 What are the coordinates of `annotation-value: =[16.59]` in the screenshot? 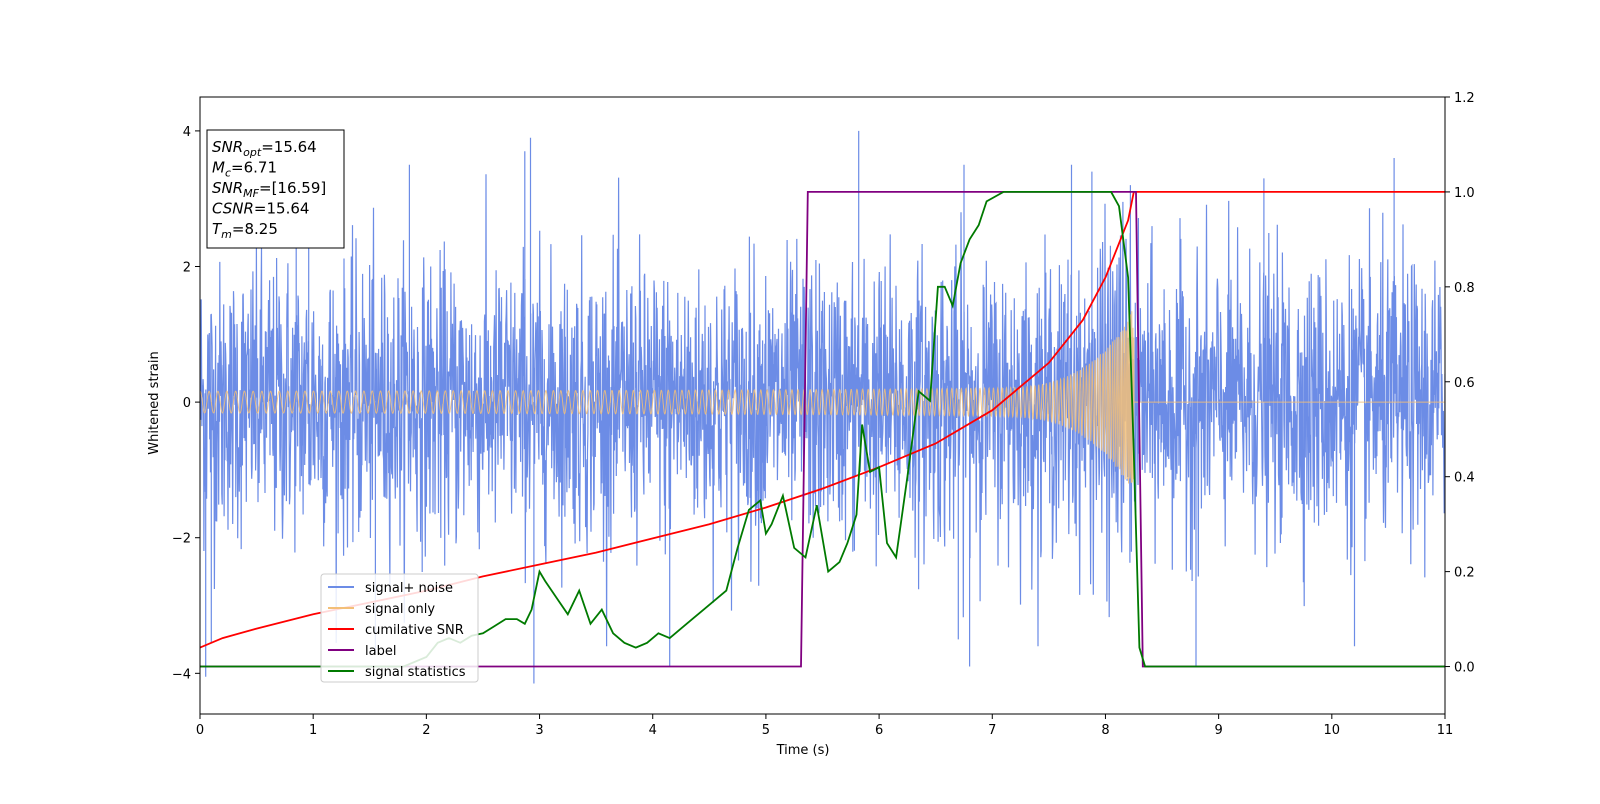 It's located at (292, 188).